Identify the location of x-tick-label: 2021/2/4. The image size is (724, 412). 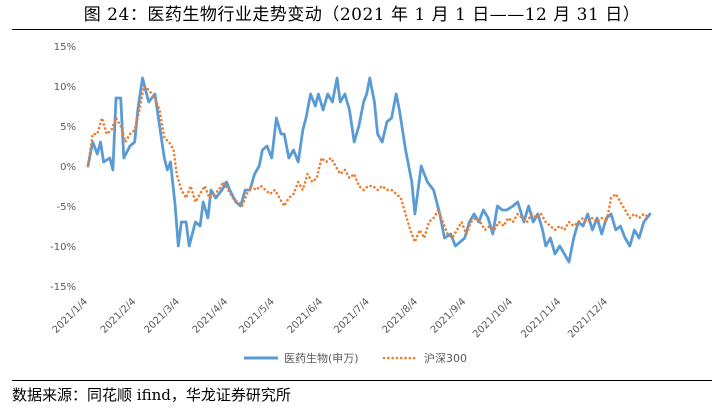
(119, 316).